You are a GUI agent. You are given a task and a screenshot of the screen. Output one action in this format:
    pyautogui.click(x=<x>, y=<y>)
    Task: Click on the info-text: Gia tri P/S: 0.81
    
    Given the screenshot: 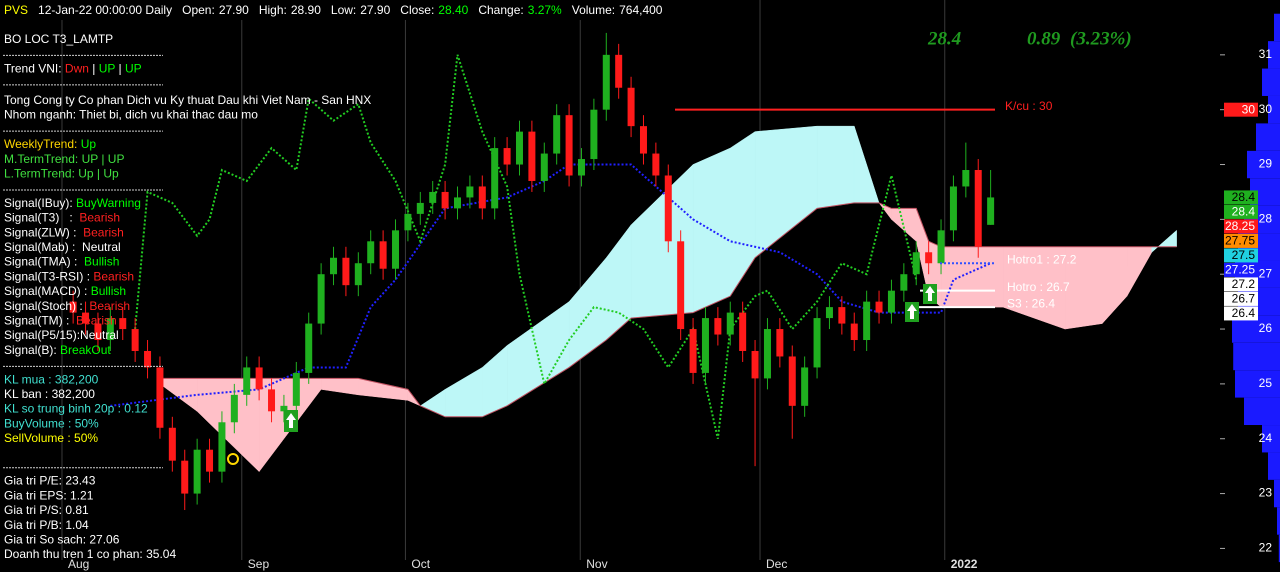 What is the action you would take?
    pyautogui.click(x=46, y=510)
    